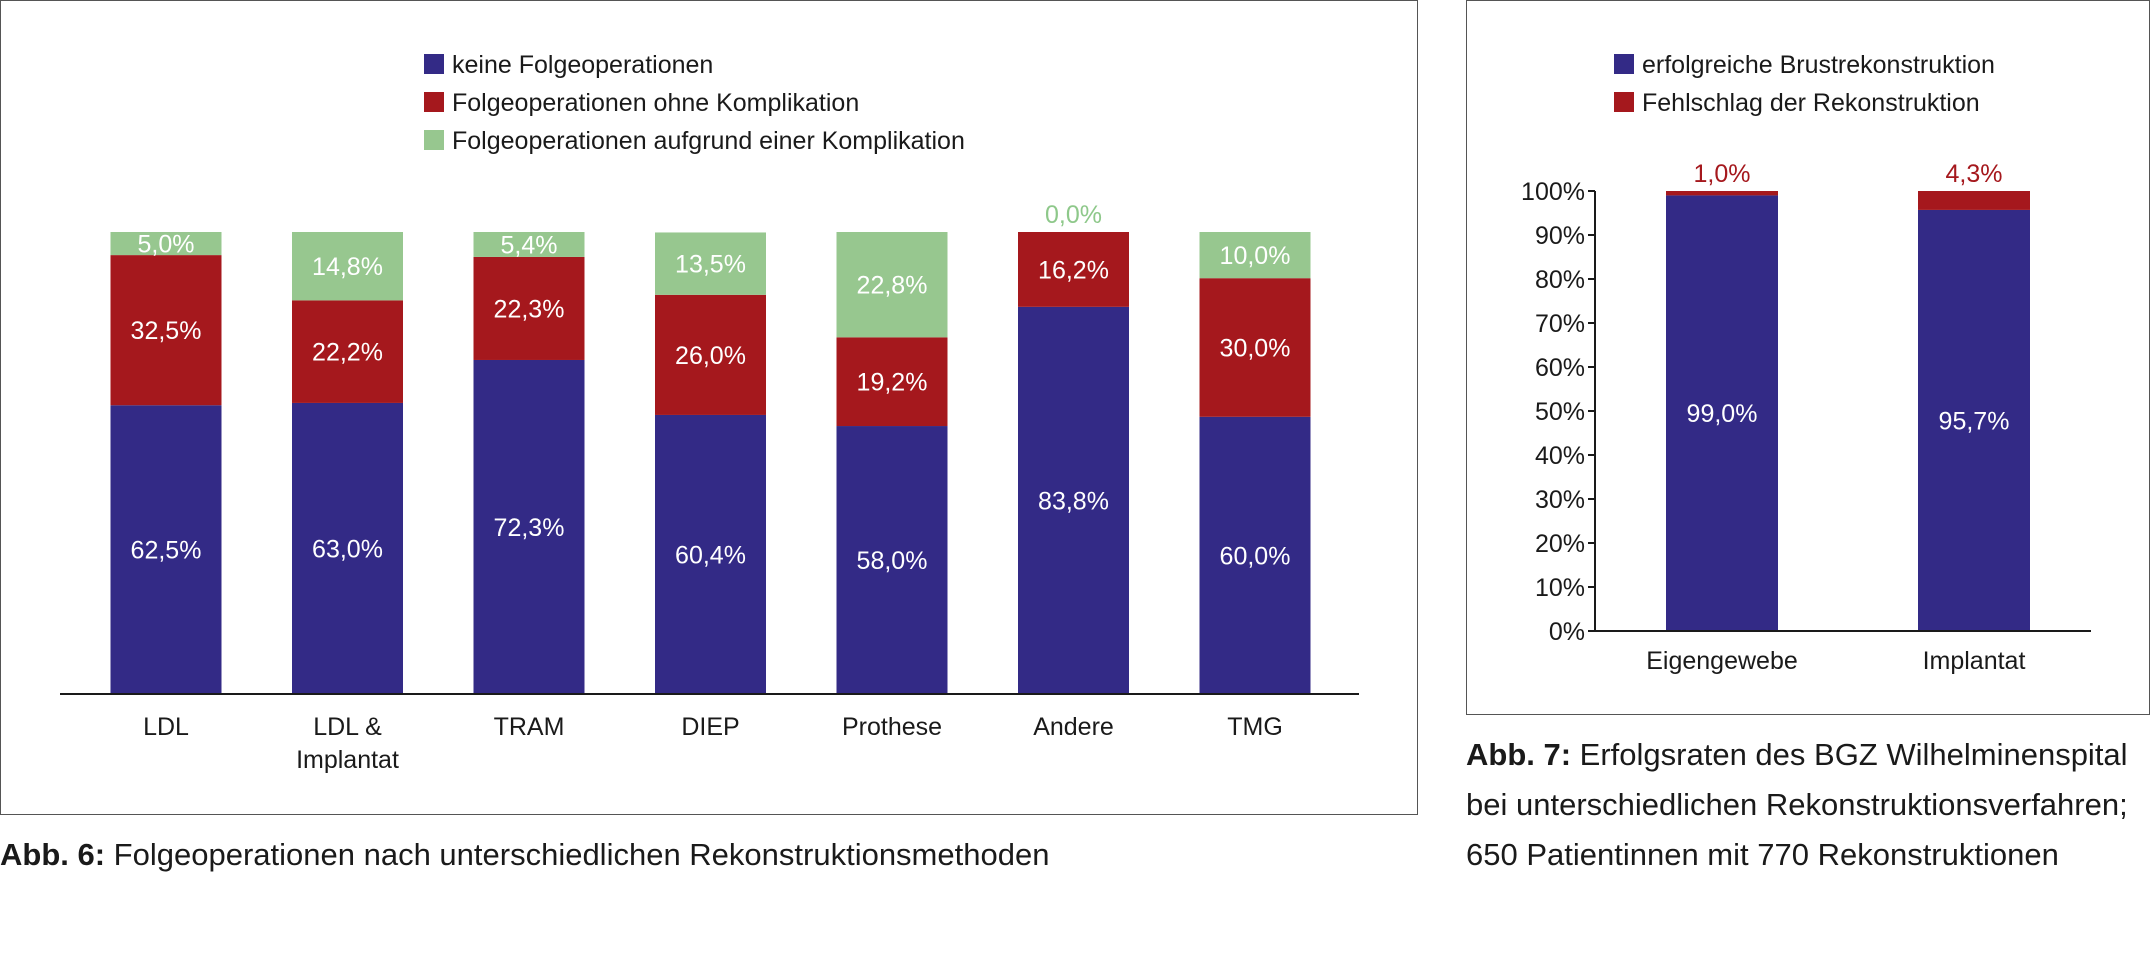 Image resolution: width=2150 pixels, height=965 pixels. I want to click on bar-segment-prothese-folgeoperationen-aufgrund-einer-komplikation, so click(892, 285).